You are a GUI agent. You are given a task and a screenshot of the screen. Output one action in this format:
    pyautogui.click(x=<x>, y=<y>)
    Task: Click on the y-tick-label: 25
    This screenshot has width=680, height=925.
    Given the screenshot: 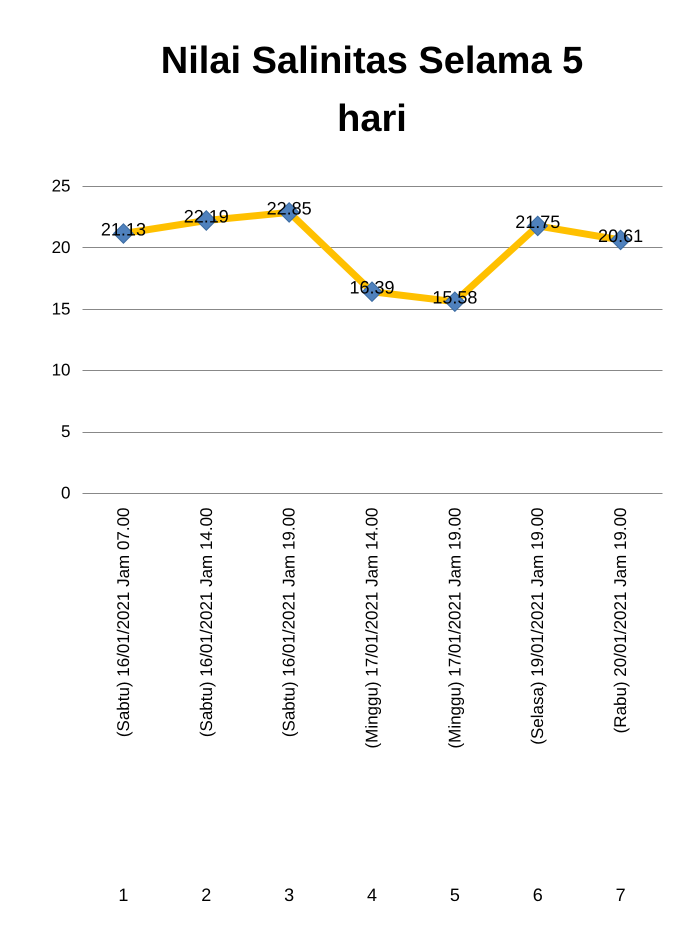 What is the action you would take?
    pyautogui.click(x=61, y=186)
    